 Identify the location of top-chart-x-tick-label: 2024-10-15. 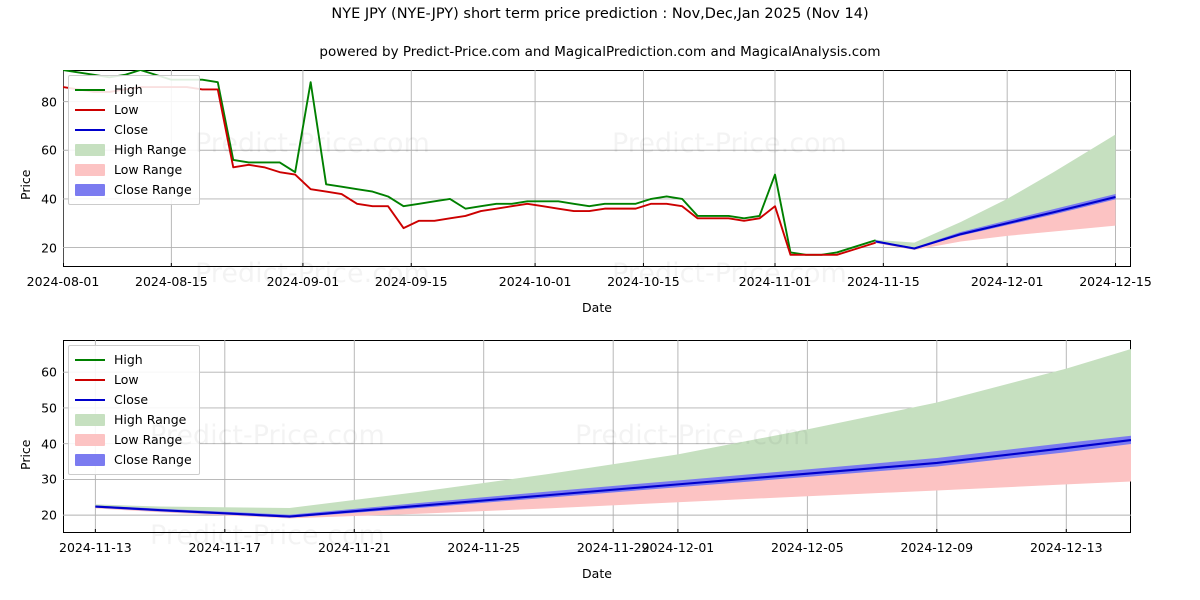
(643, 281).